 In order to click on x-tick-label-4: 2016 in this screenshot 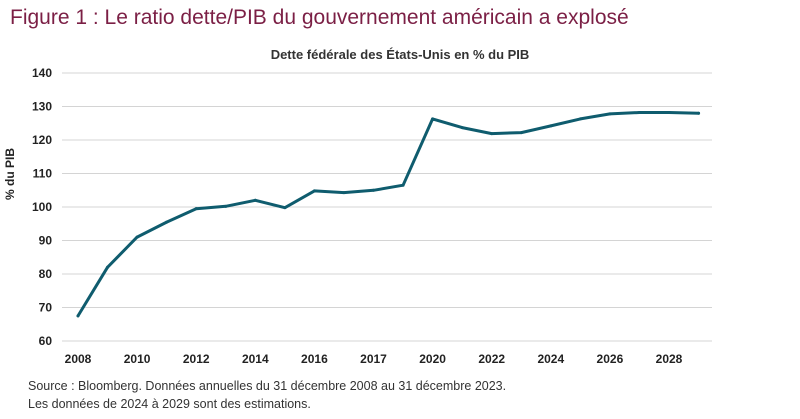, I will do `click(314, 359)`.